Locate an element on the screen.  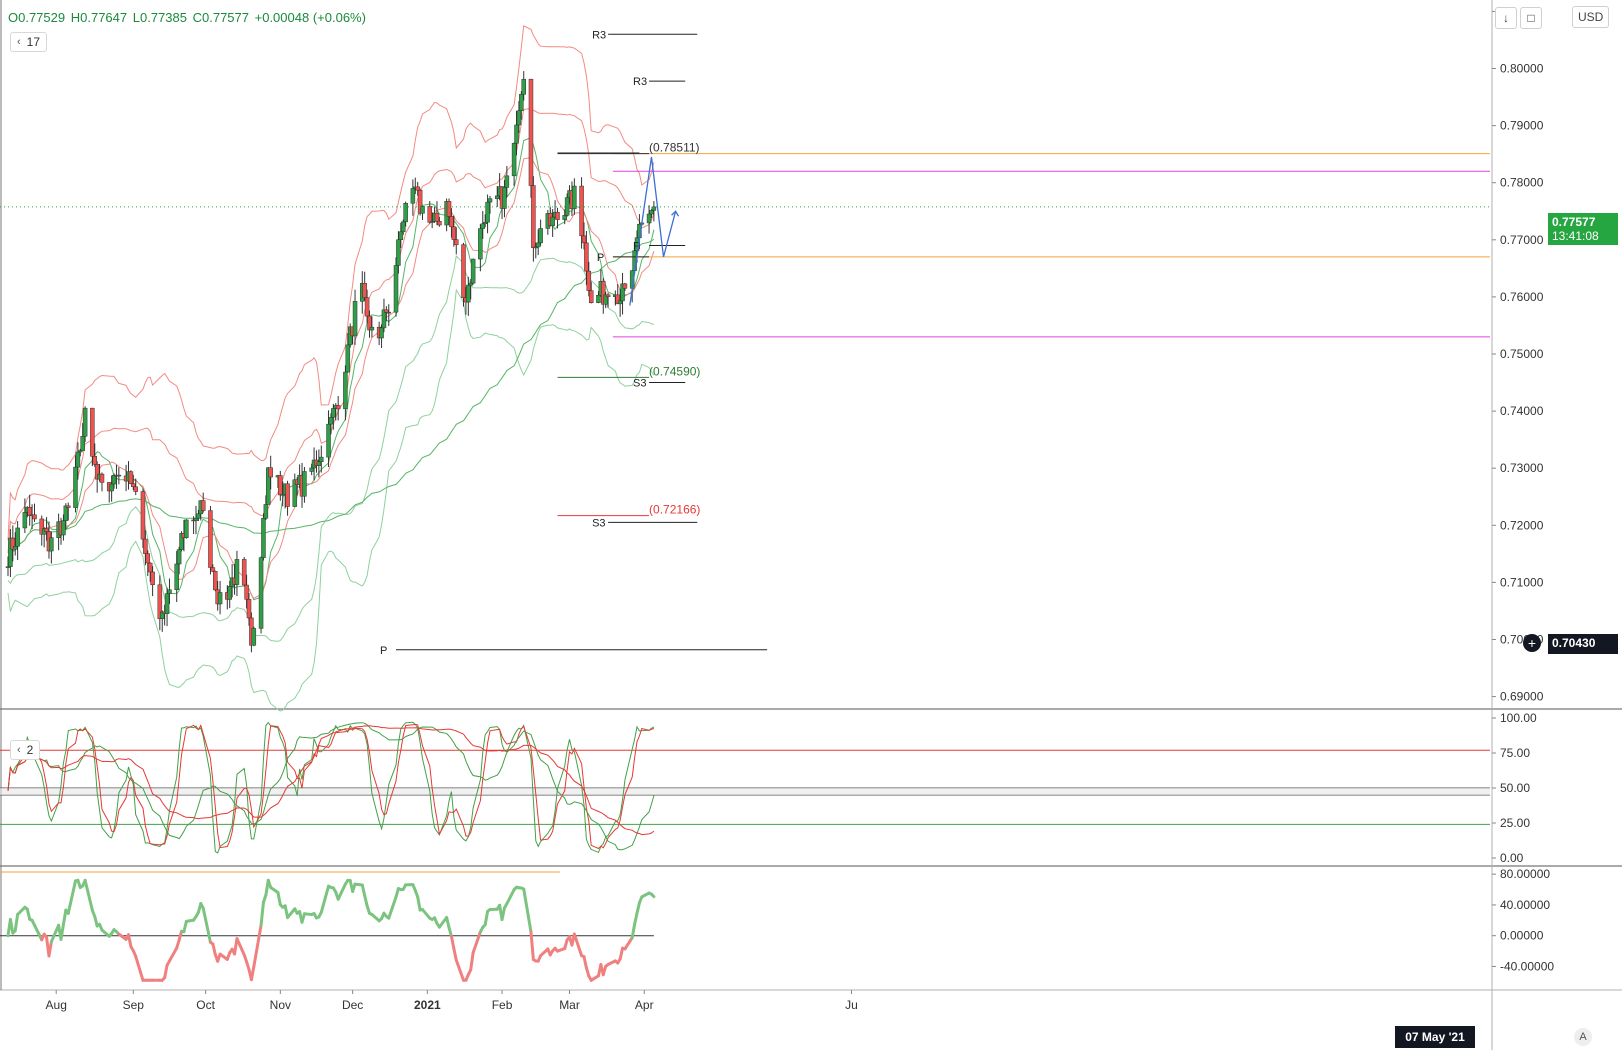
price-tick-label: 0.71000 is located at coordinates (1522, 582).